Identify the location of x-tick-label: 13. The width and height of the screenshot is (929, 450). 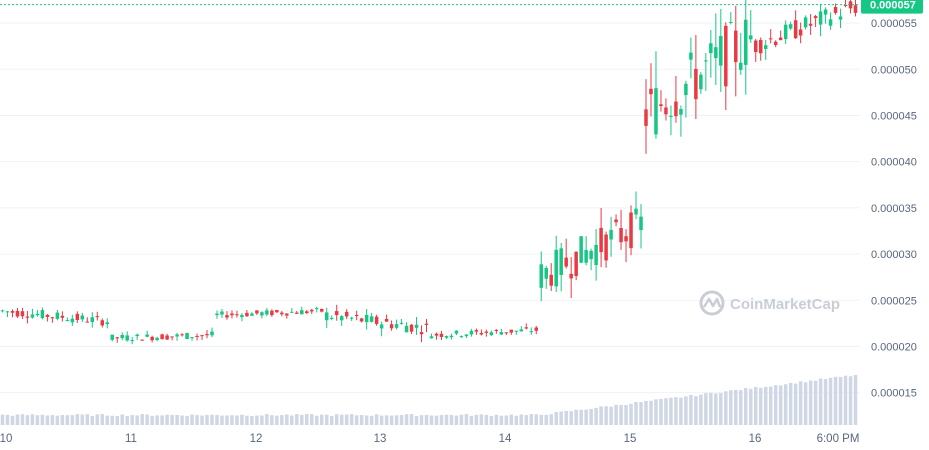
(380, 439).